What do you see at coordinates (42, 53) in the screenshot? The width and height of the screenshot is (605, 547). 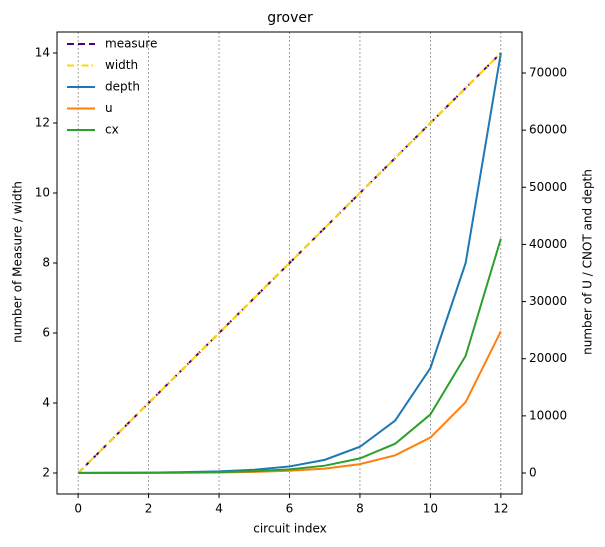 I see `y-tick-label: 14` at bounding box center [42, 53].